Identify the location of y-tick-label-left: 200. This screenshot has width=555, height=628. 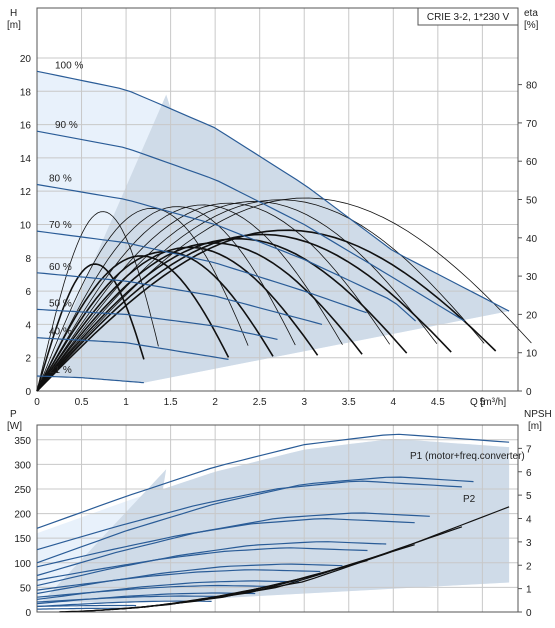
(22, 515).